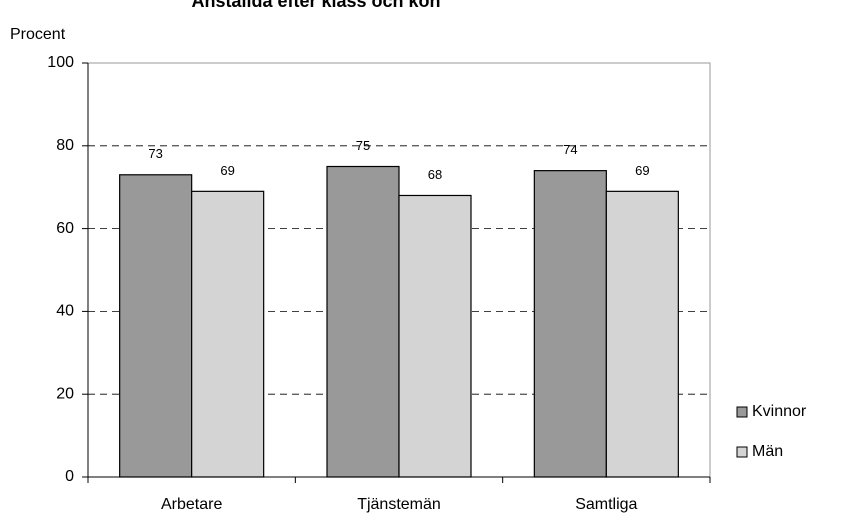 Image resolution: width=849 pixels, height=517 pixels. I want to click on chart-title: Anställda efter klass och kön, so click(315, 5).